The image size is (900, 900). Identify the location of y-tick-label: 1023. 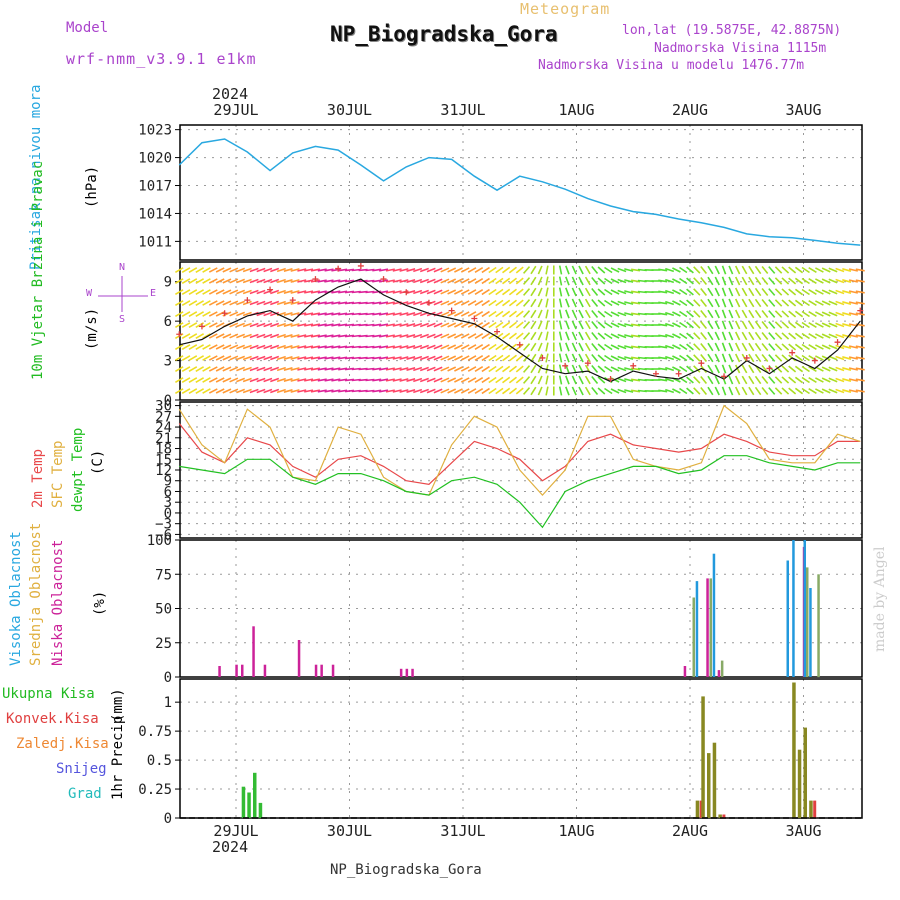
(155, 131).